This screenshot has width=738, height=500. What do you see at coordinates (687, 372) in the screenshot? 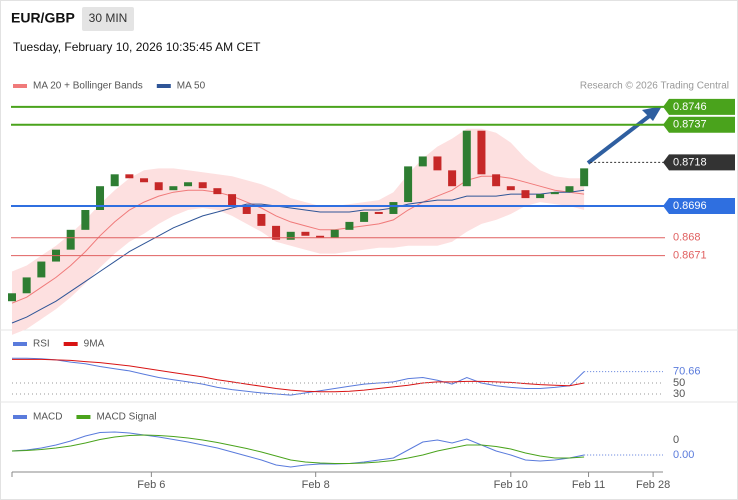
I see `last-value-label: 70.66` at bounding box center [687, 372].